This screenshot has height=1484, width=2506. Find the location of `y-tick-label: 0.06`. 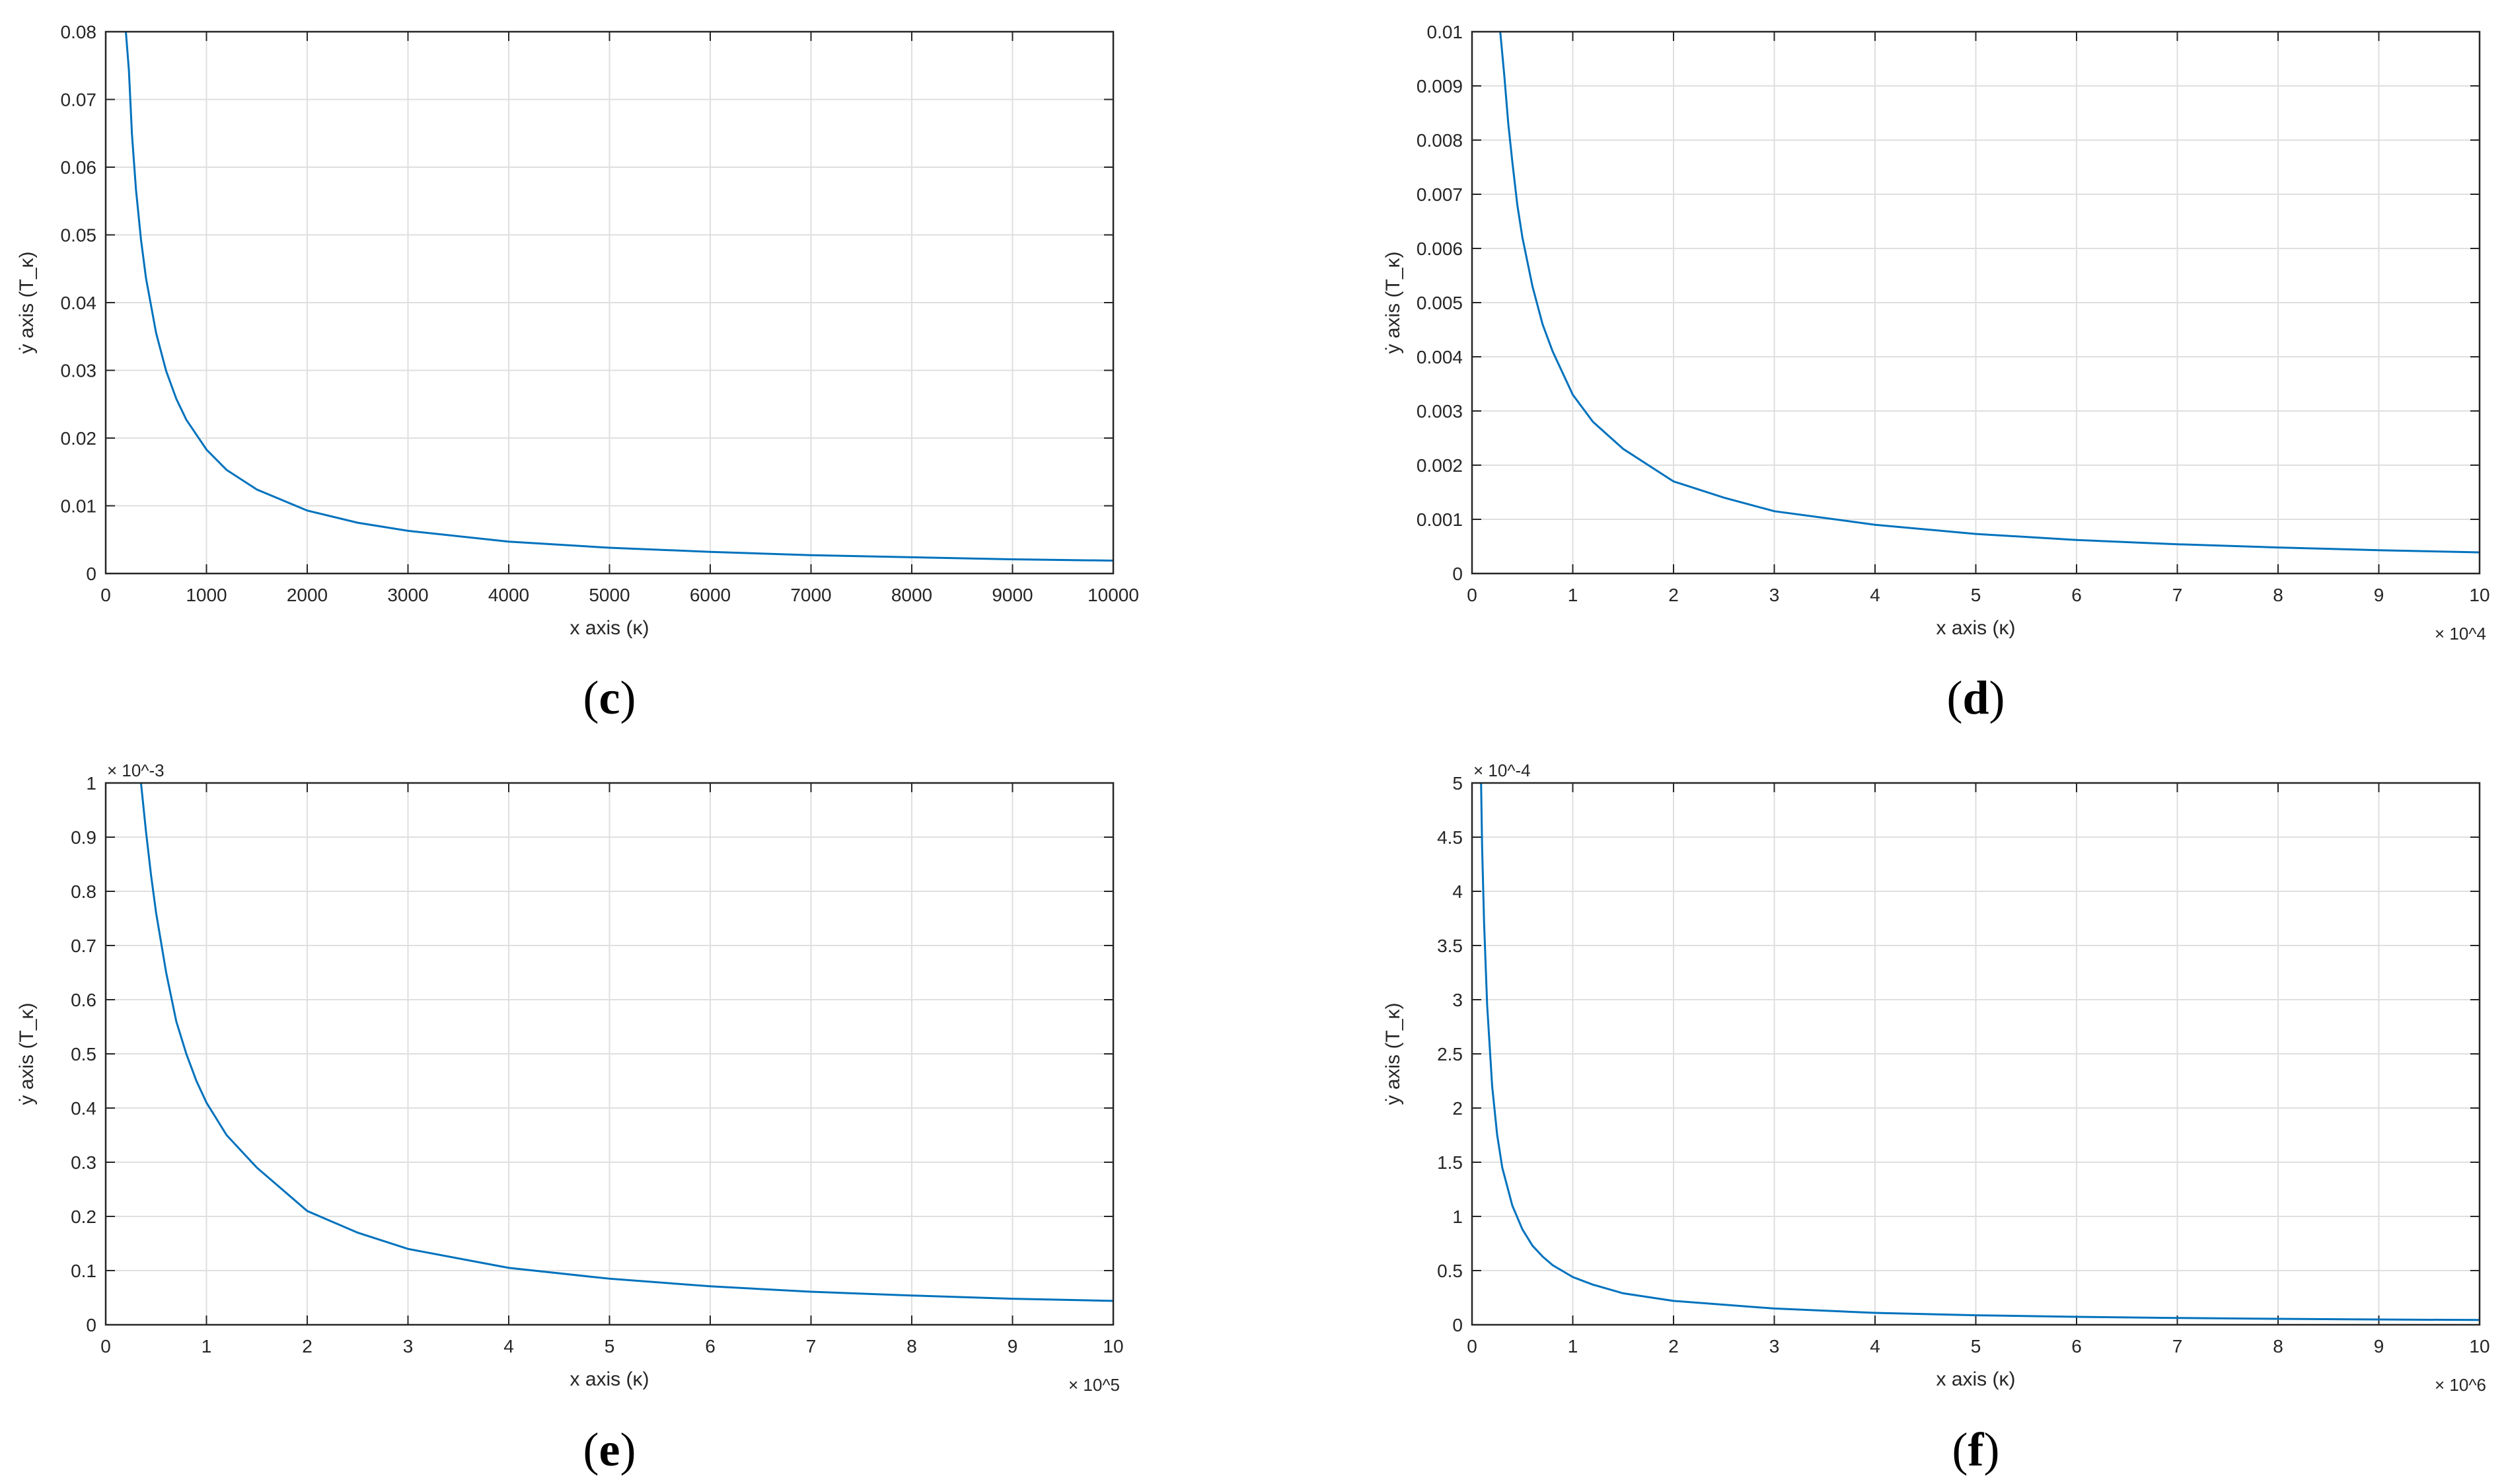

y-tick-label: 0.06 is located at coordinates (79, 167).